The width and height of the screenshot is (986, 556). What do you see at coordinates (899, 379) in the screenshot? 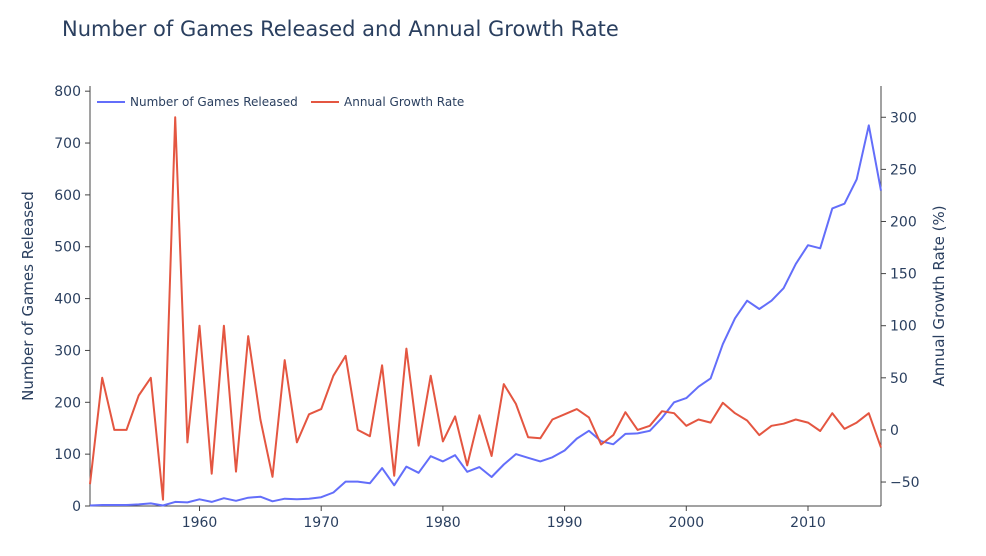
I see `y-right-tick-label: 50` at bounding box center [899, 379].